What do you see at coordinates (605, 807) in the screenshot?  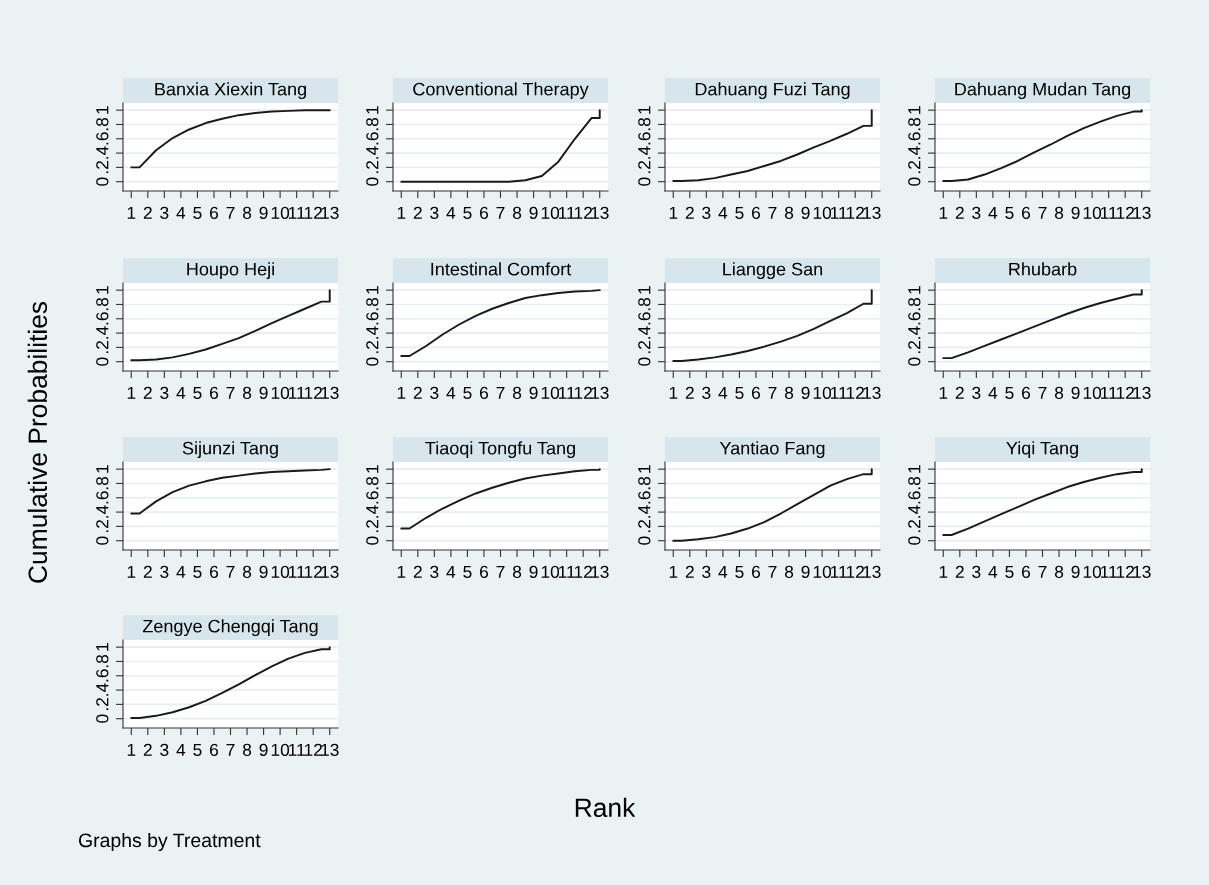 I see `text: Rank` at bounding box center [605, 807].